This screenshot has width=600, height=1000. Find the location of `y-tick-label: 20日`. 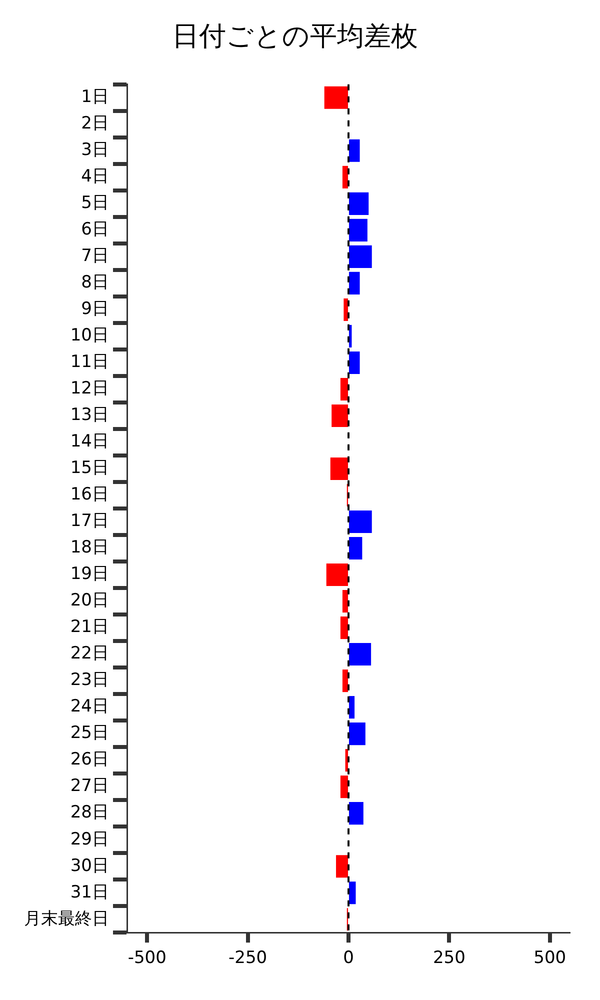

y-tick-label: 20日 is located at coordinates (89, 600).